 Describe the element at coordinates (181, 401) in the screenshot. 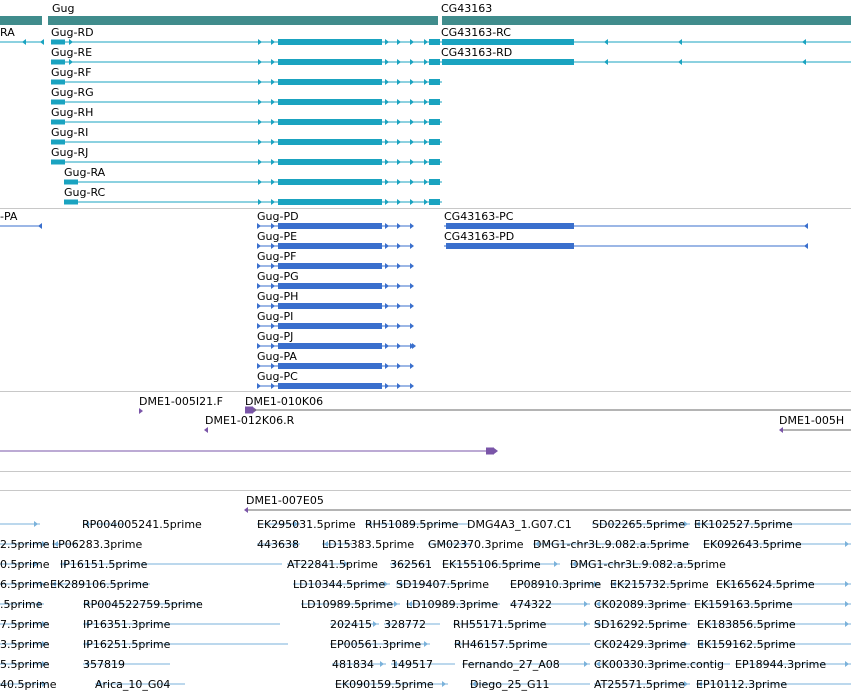

I see `clone-label-005i21: DME1-005I21.F` at that location.